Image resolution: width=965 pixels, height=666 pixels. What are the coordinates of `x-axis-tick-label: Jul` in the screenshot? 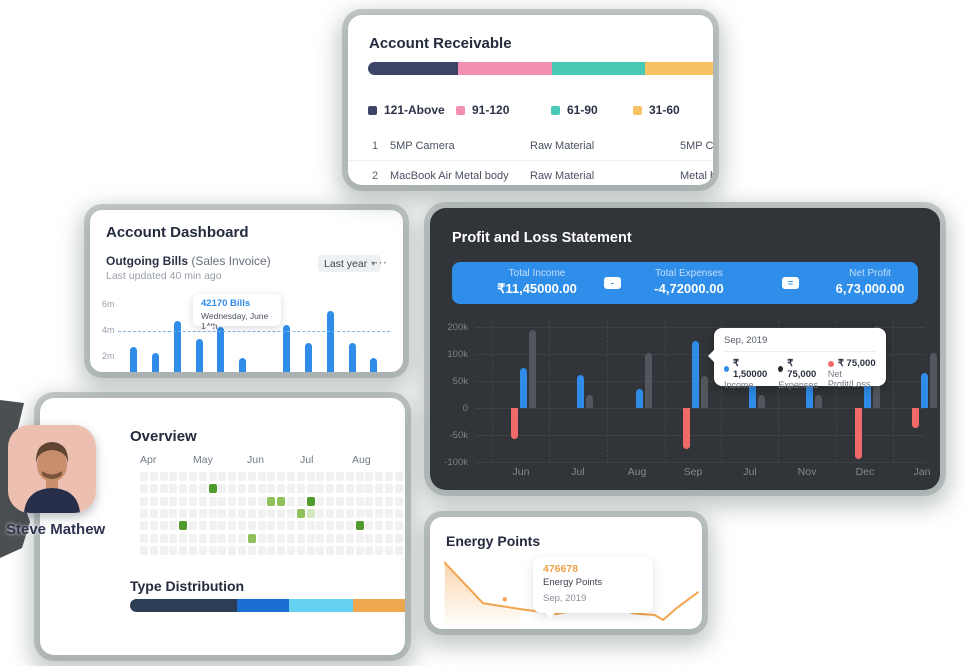 It's located at (578, 472).